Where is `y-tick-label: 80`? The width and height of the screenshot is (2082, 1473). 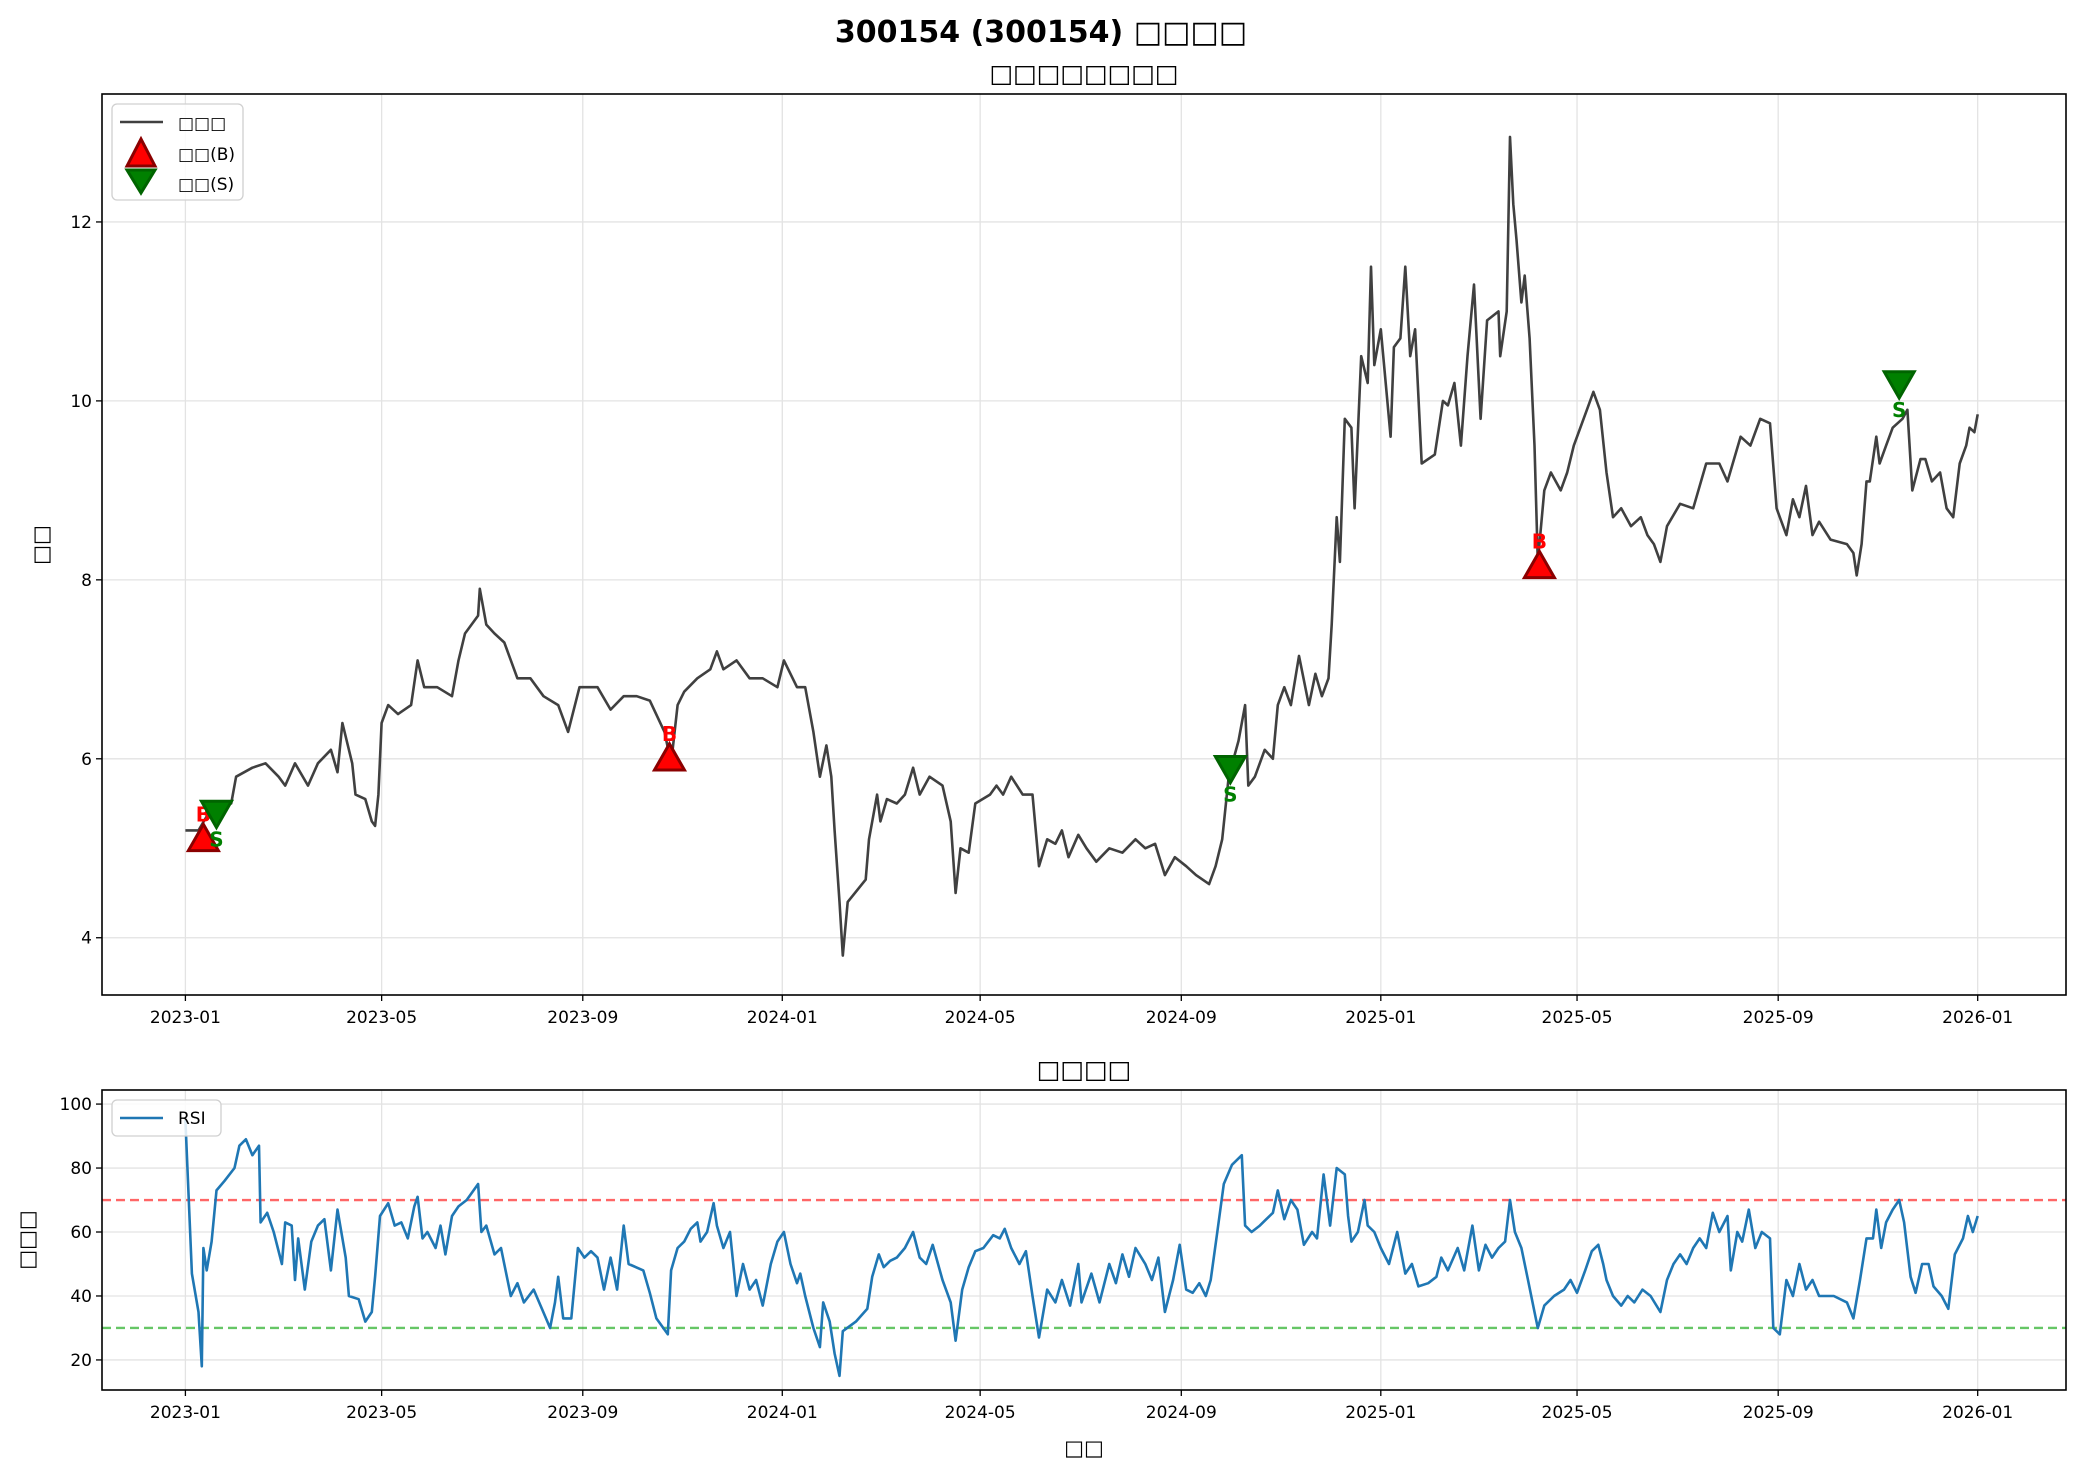 y-tick-label: 80 is located at coordinates (81, 1169).